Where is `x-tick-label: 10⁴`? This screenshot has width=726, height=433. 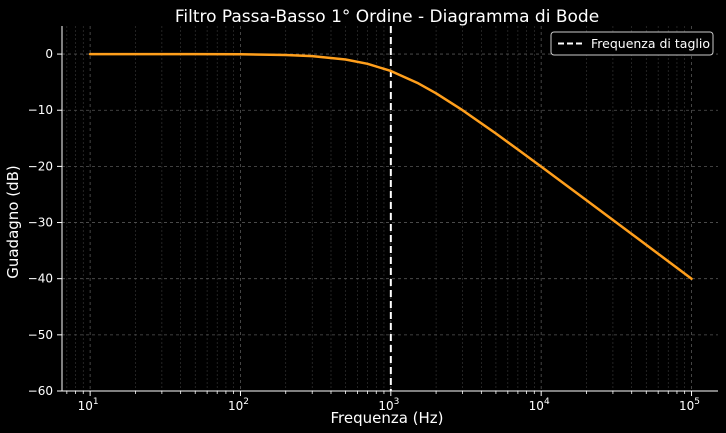
x-tick-label: 10⁴ is located at coordinates (539, 405).